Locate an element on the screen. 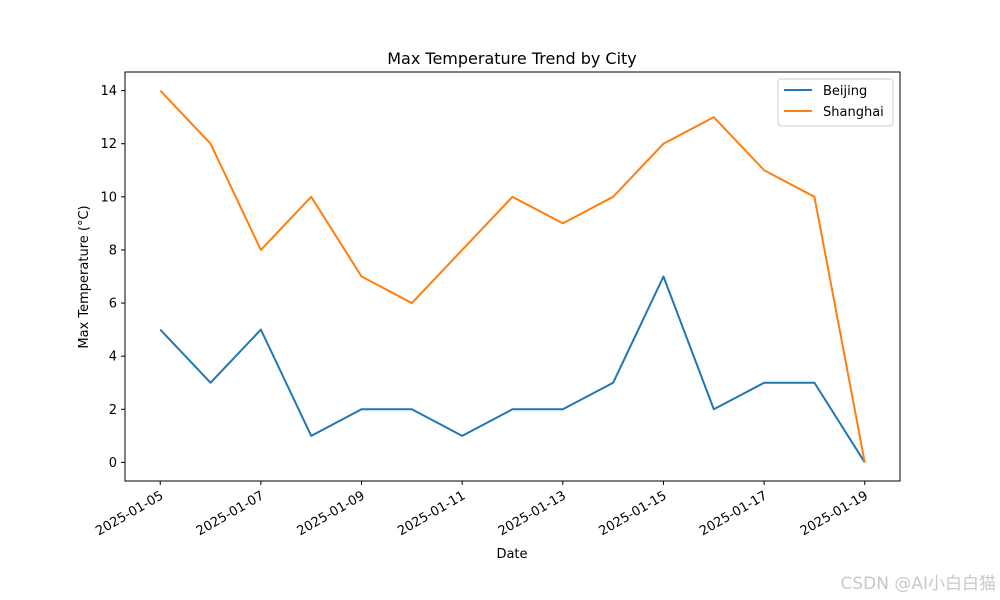  legend-label-beijing: Beijing is located at coordinates (845, 91).